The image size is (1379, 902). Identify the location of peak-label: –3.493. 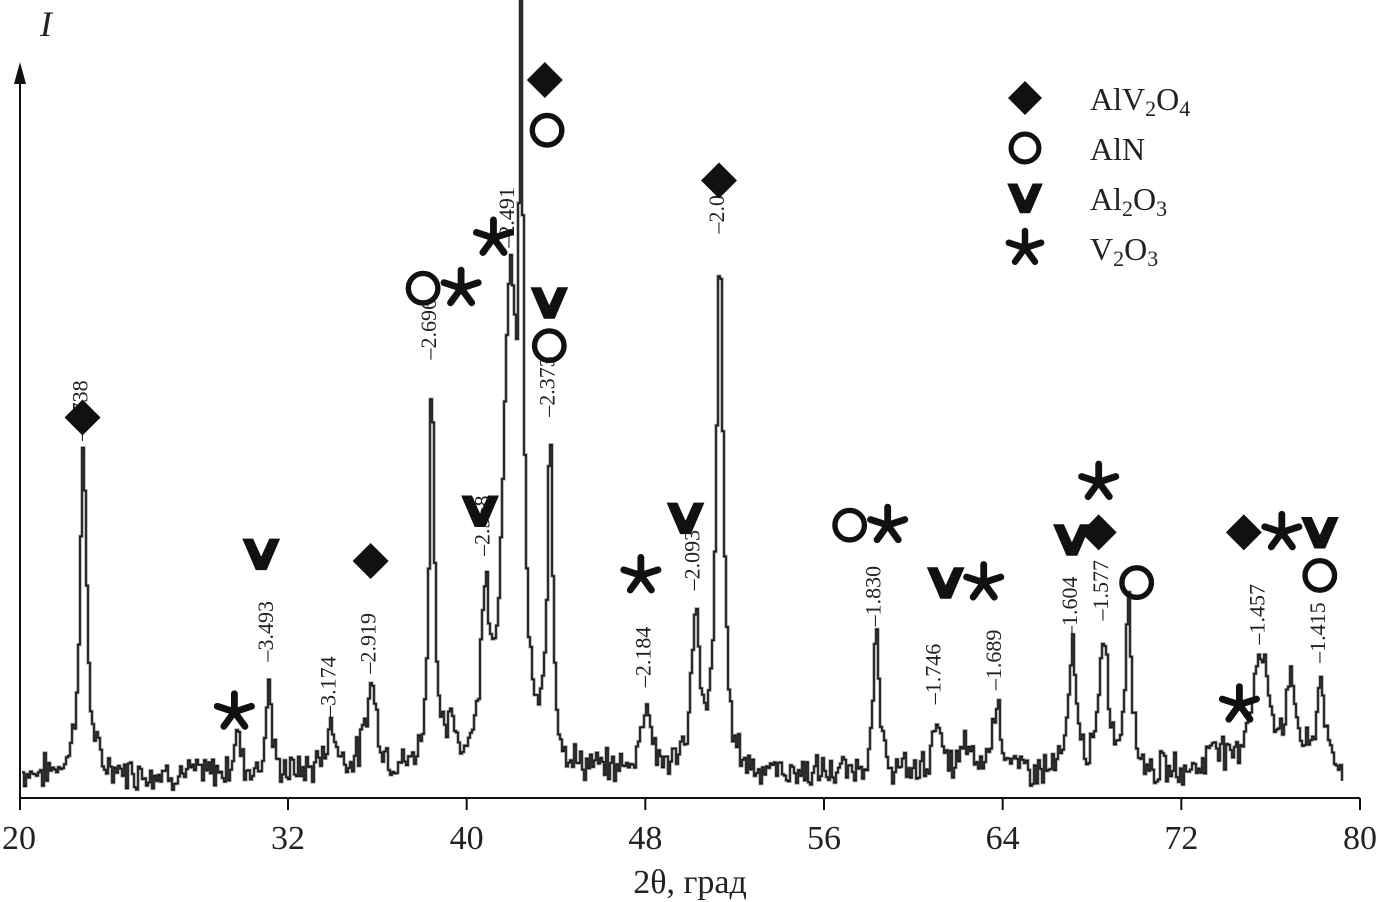
(265, 632).